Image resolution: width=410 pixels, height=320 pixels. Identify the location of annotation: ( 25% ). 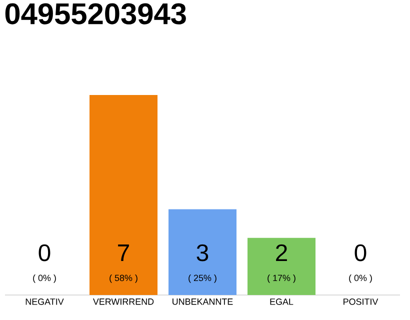
(202, 278).